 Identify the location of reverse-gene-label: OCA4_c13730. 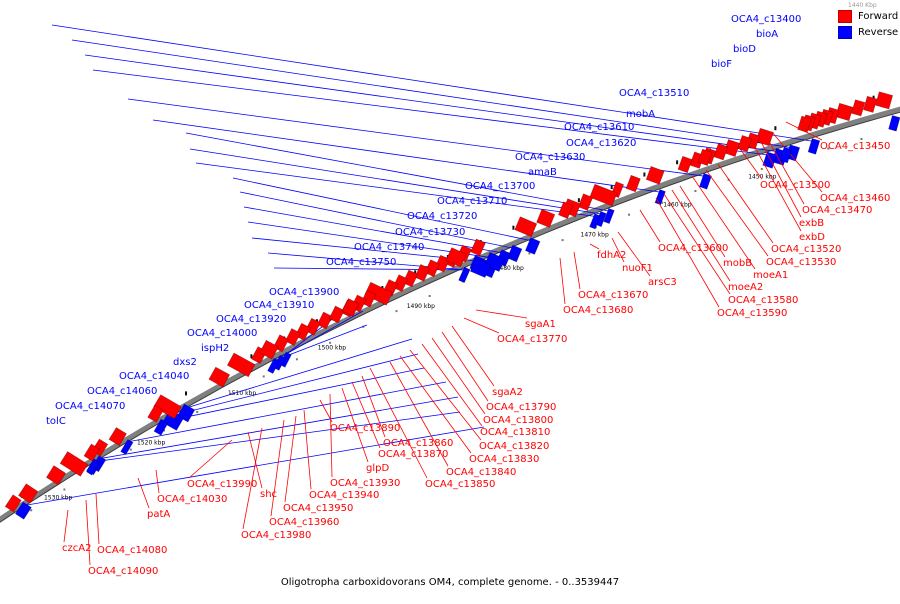
(430, 232).